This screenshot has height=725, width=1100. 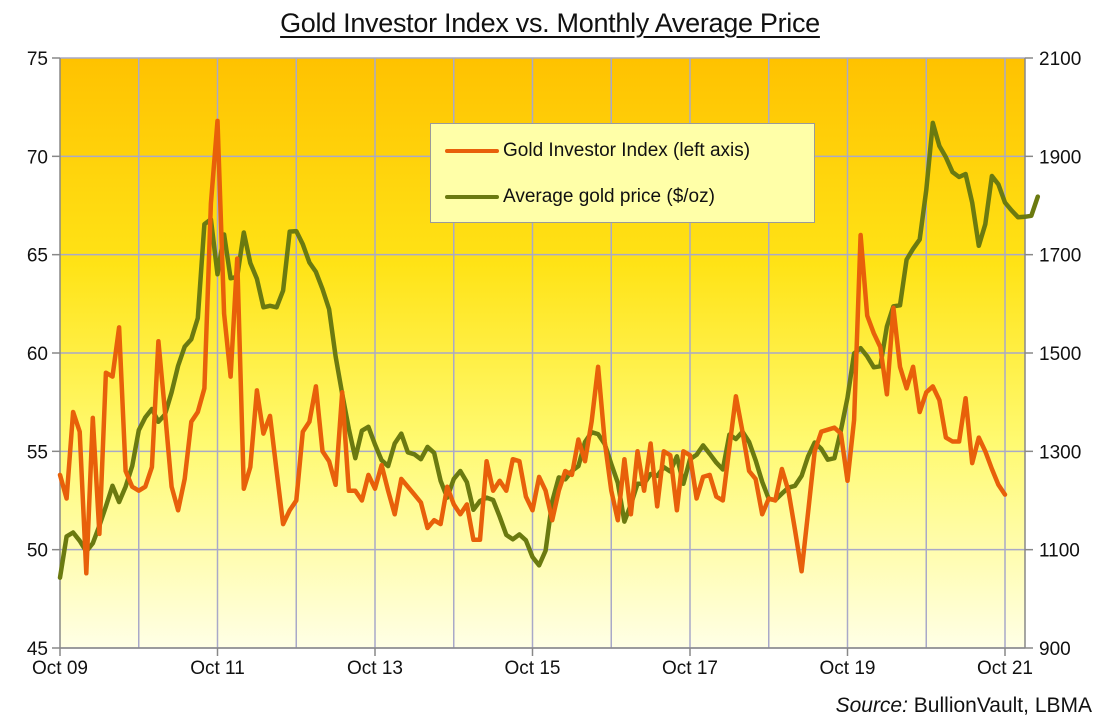 I want to click on y-left-tick-label: 45, so click(x=37, y=649).